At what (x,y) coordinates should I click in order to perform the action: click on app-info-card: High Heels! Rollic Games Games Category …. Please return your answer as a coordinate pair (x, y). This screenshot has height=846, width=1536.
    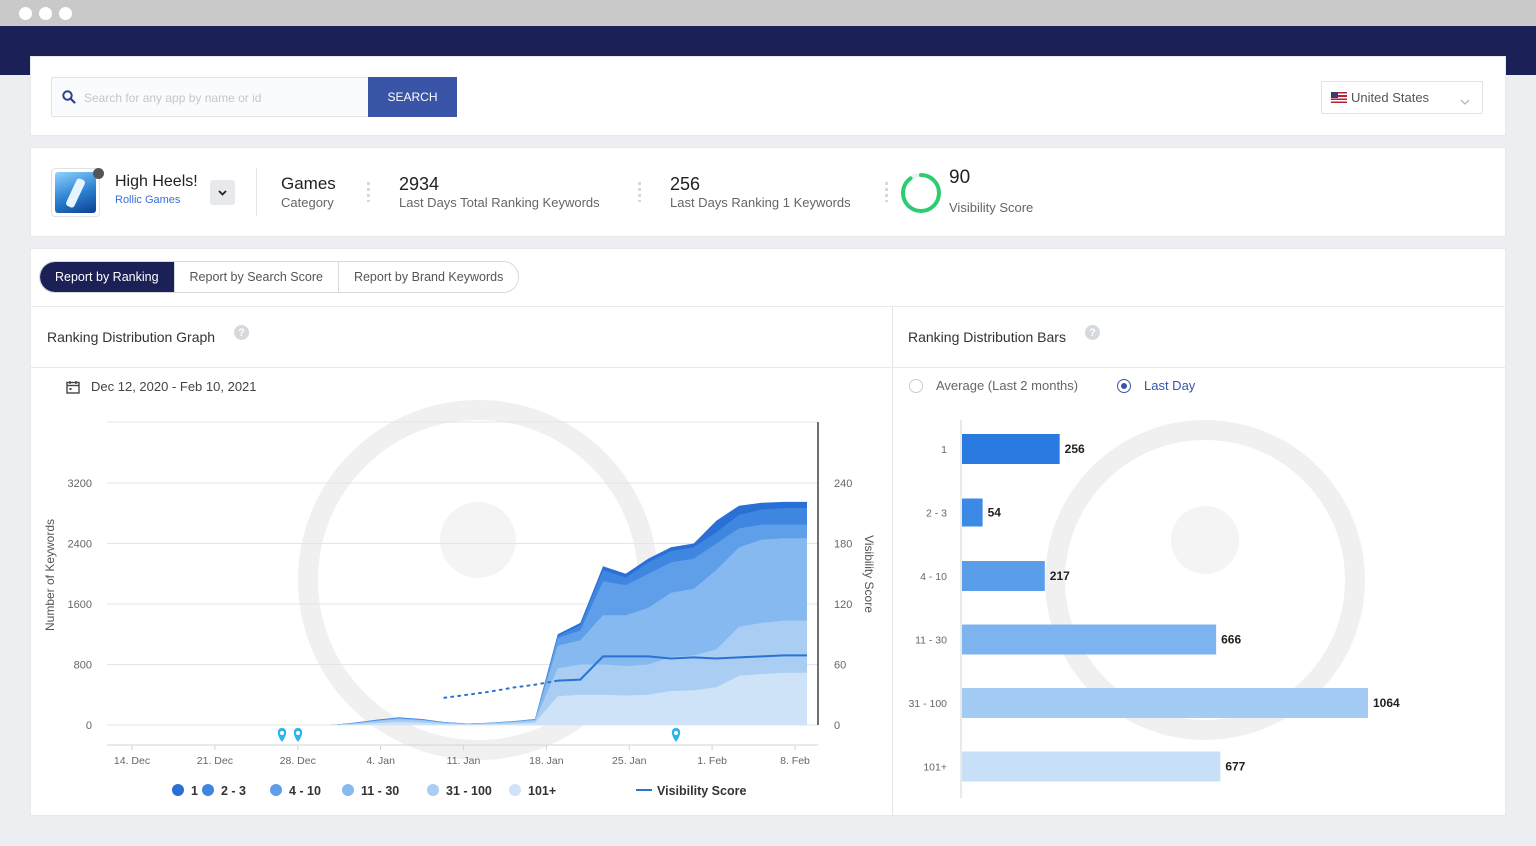
    Looking at the image, I should click on (768, 192).